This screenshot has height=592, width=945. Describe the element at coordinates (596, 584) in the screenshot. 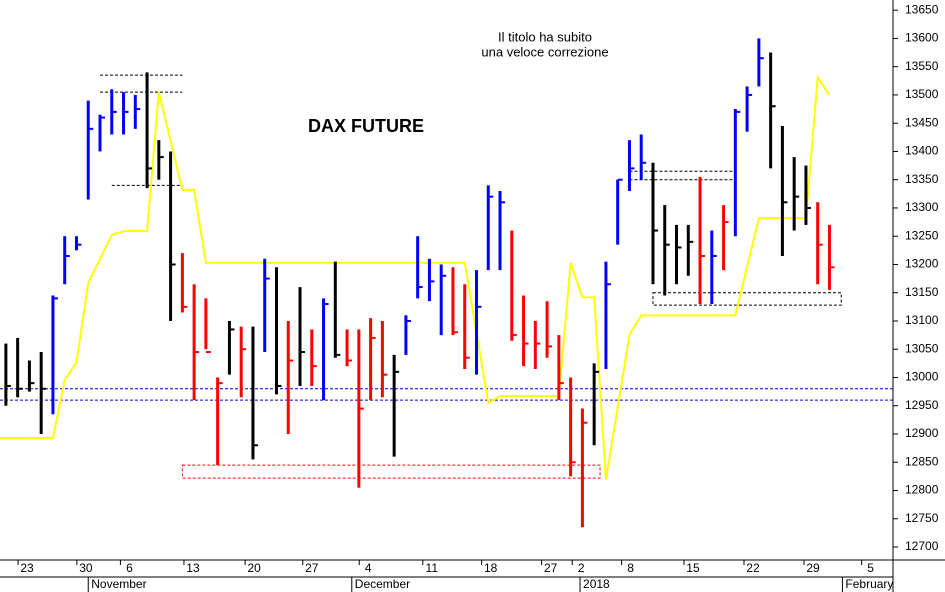

I see `month-label: 2018` at that location.